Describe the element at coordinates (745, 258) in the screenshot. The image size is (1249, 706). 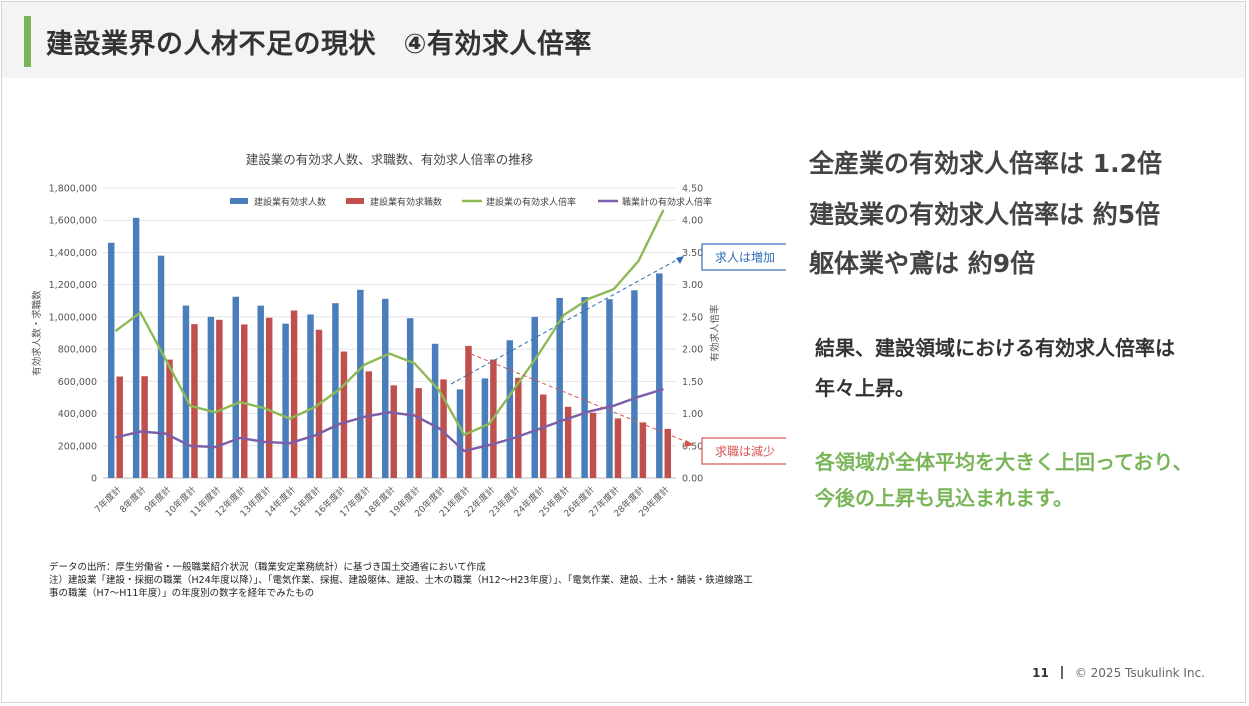
I see `annotation-label: 求人は増加` at that location.